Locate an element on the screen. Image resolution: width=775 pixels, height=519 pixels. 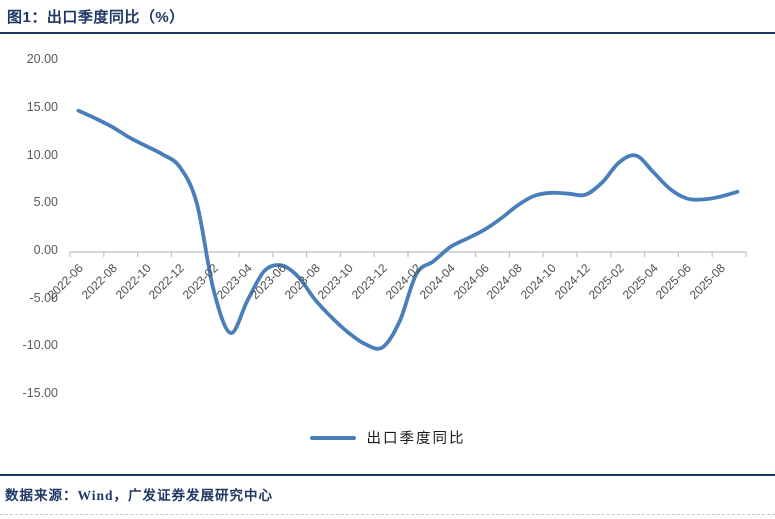
y-axis-tick-label: -15.00 is located at coordinates (40, 393).